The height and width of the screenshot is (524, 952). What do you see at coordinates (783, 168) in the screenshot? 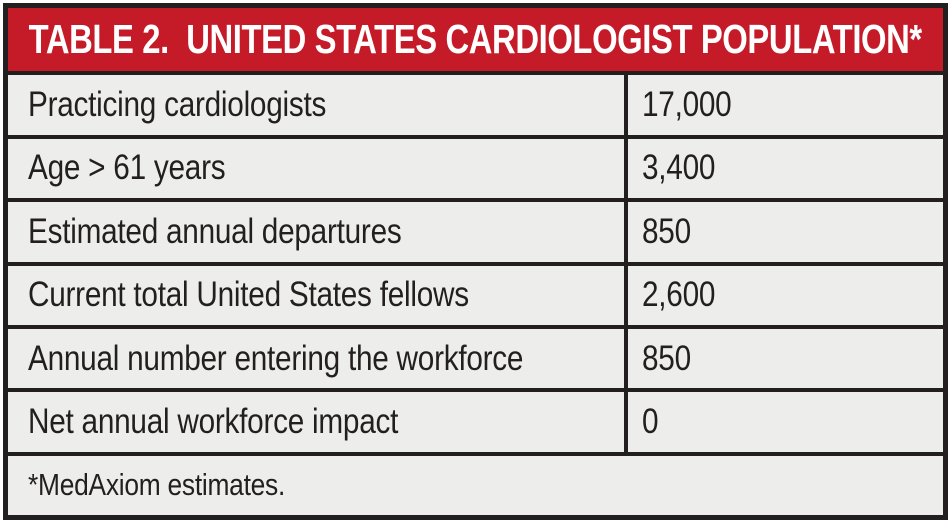
I see `row-value-cell: 3,400` at bounding box center [783, 168].